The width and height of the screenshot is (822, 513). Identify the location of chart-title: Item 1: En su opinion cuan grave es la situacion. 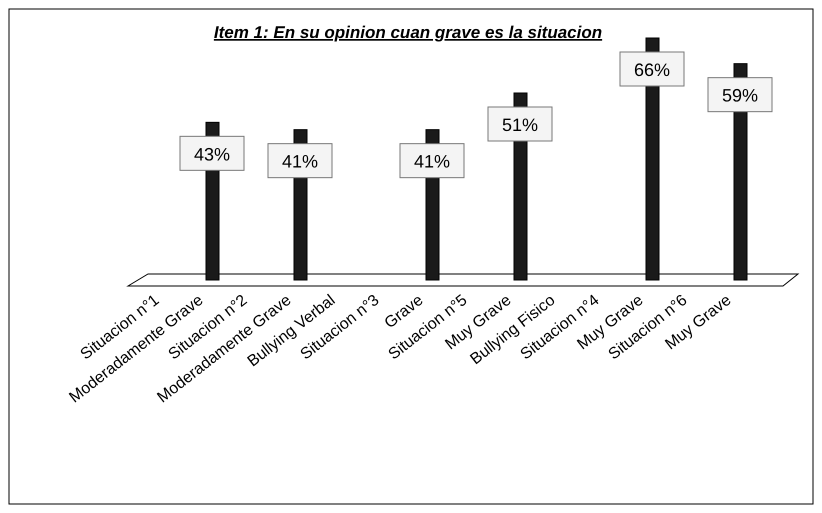
(408, 32).